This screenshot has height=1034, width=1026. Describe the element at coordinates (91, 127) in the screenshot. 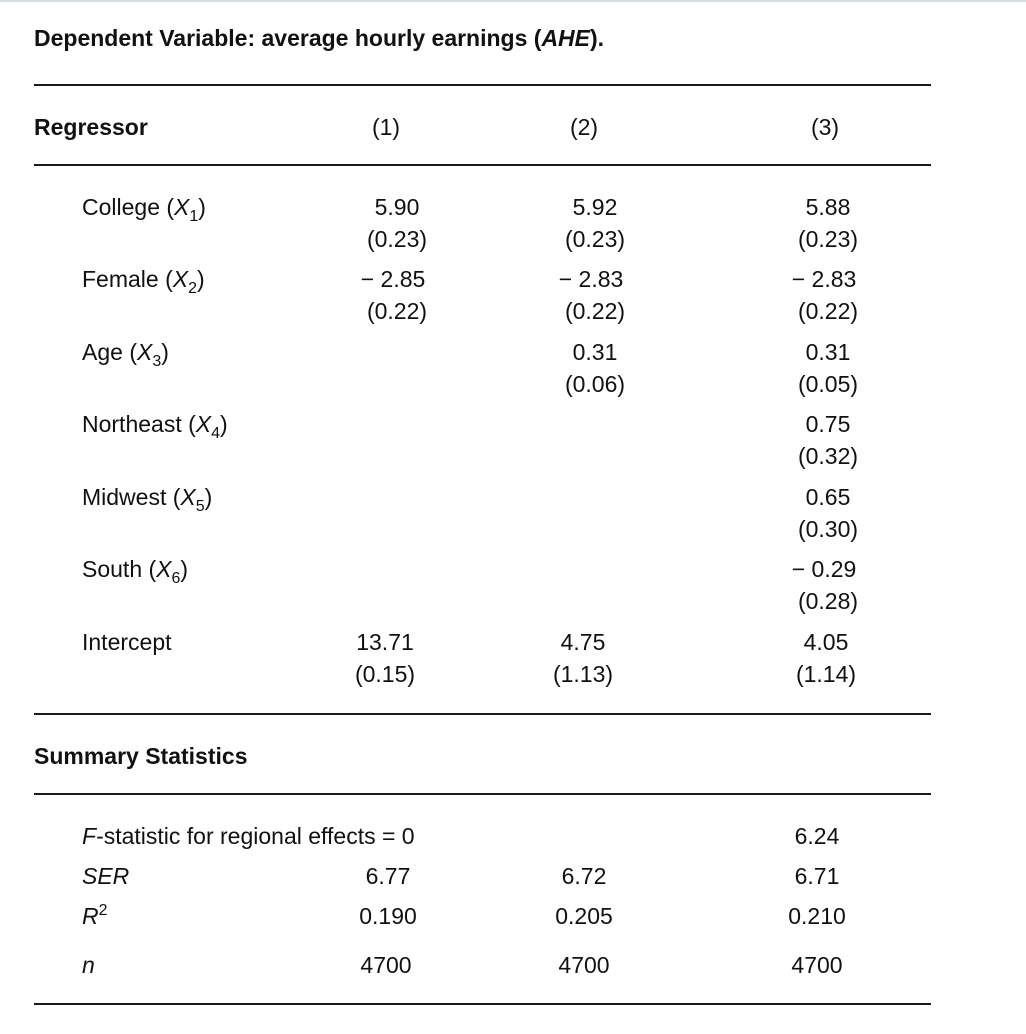

I see `regressor-header: Regressor` at that location.